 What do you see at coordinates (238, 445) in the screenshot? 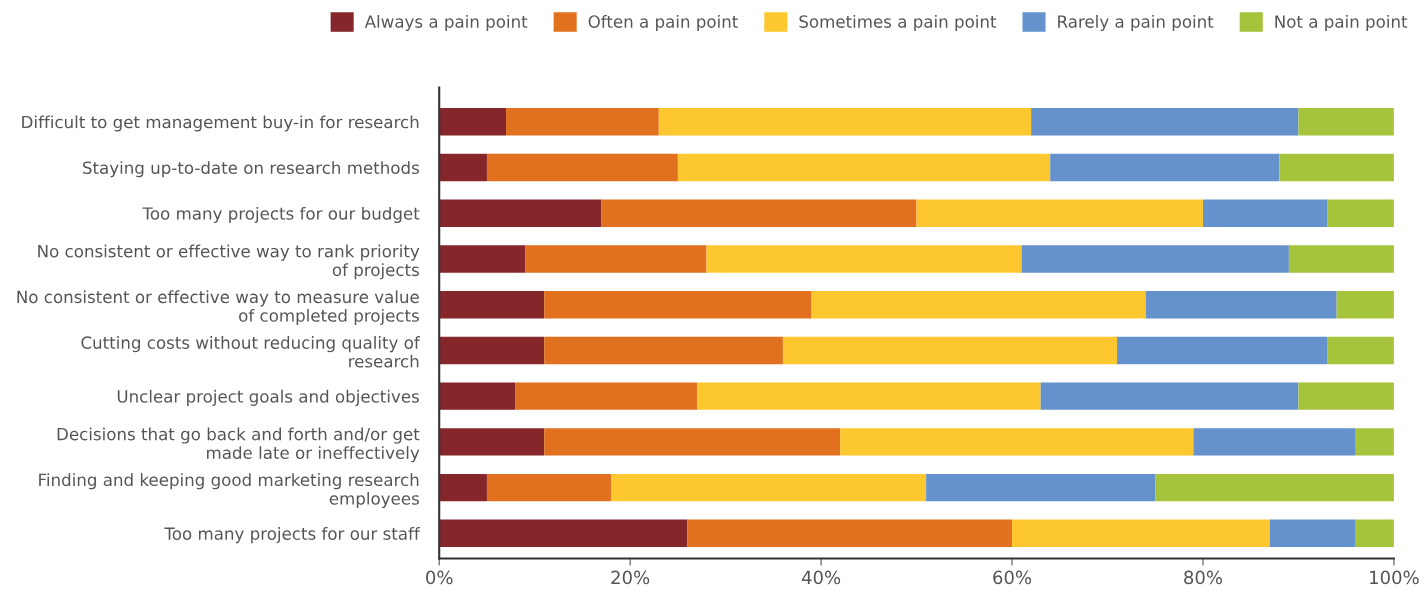
I see `y-tick-label: Decisions that go back and forth and/or get made late or ineffectively` at bounding box center [238, 445].